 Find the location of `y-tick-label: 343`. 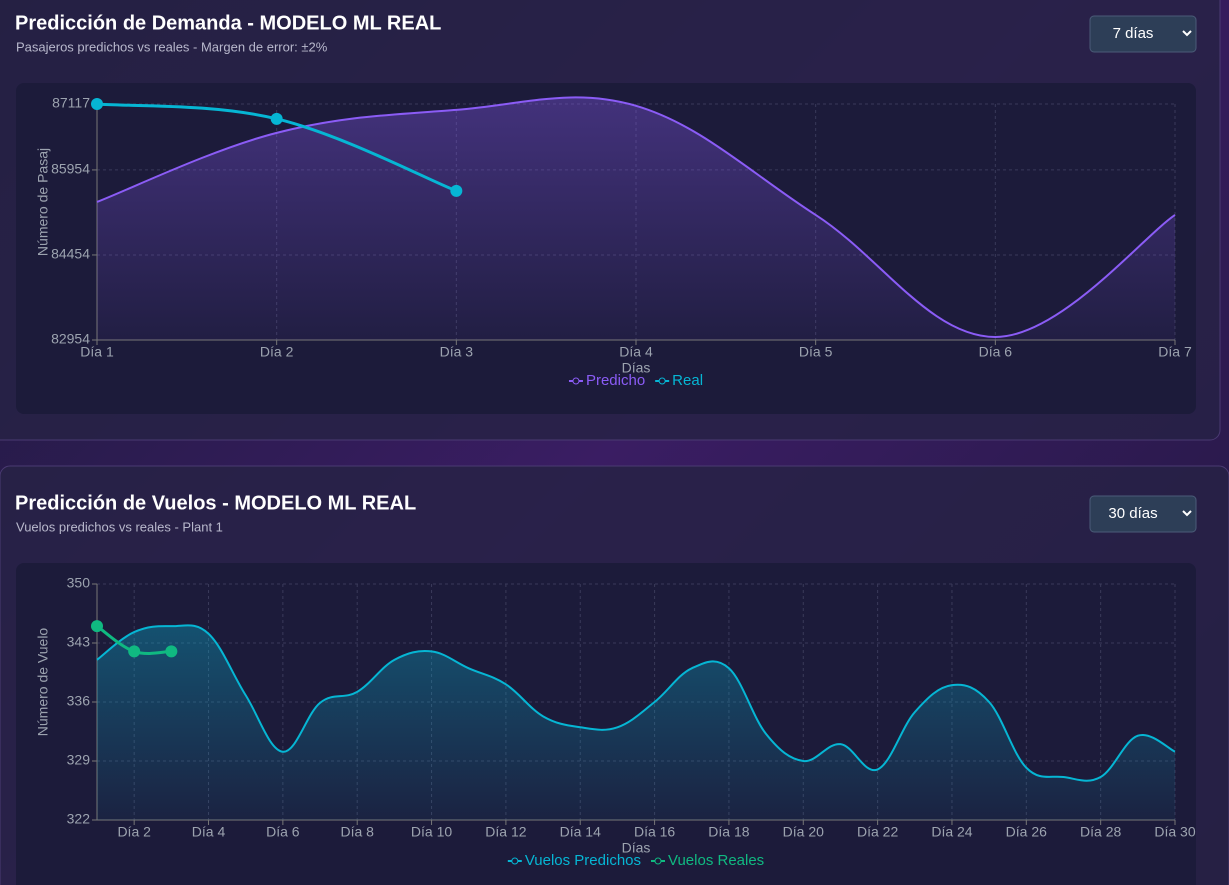

y-tick-label: 343 is located at coordinates (79, 642).